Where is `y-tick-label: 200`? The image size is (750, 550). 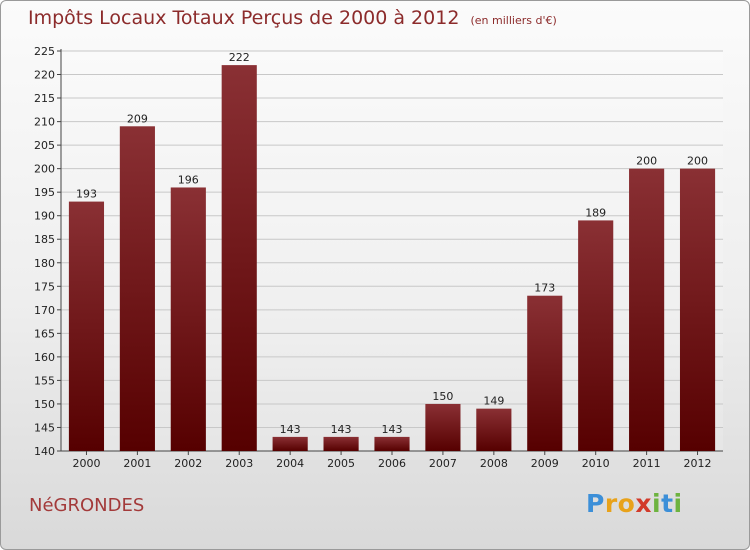 y-tick-label: 200 is located at coordinates (44, 169).